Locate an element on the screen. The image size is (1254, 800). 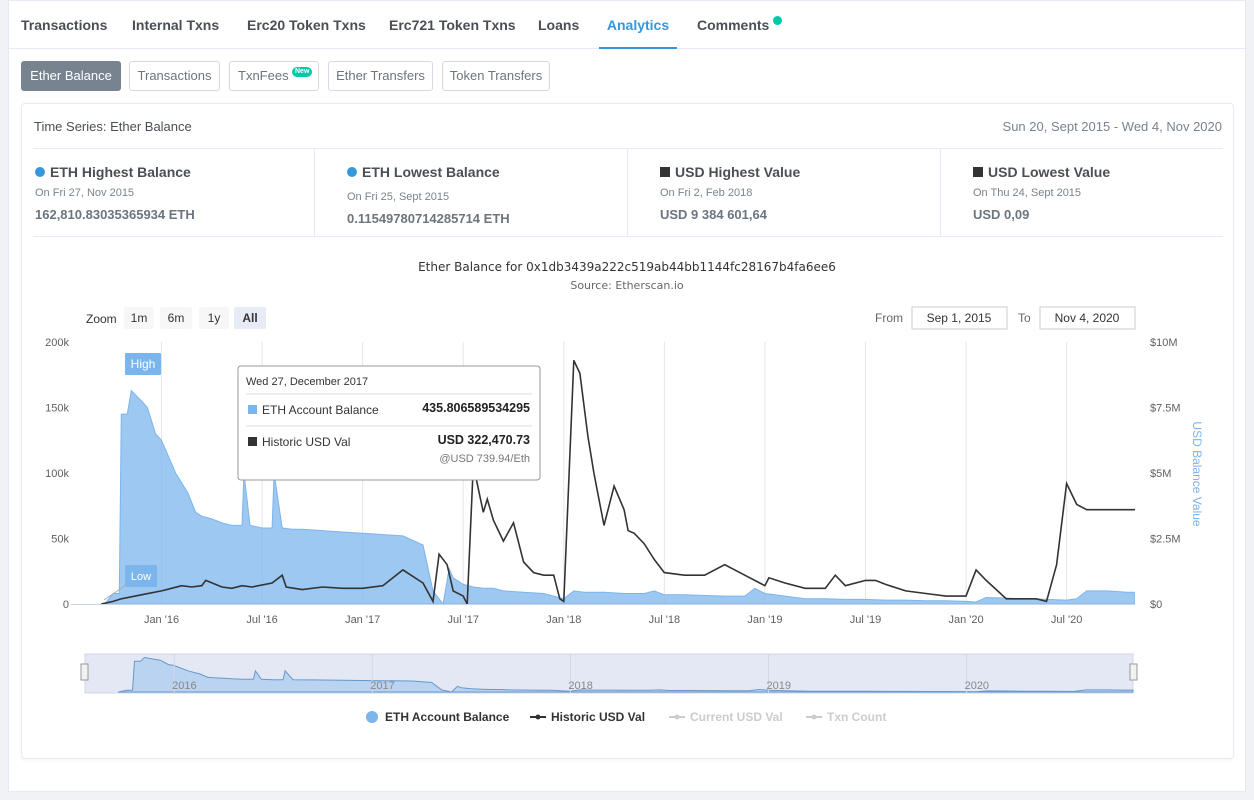
y-left-tick-label: 150k is located at coordinates (57, 409).